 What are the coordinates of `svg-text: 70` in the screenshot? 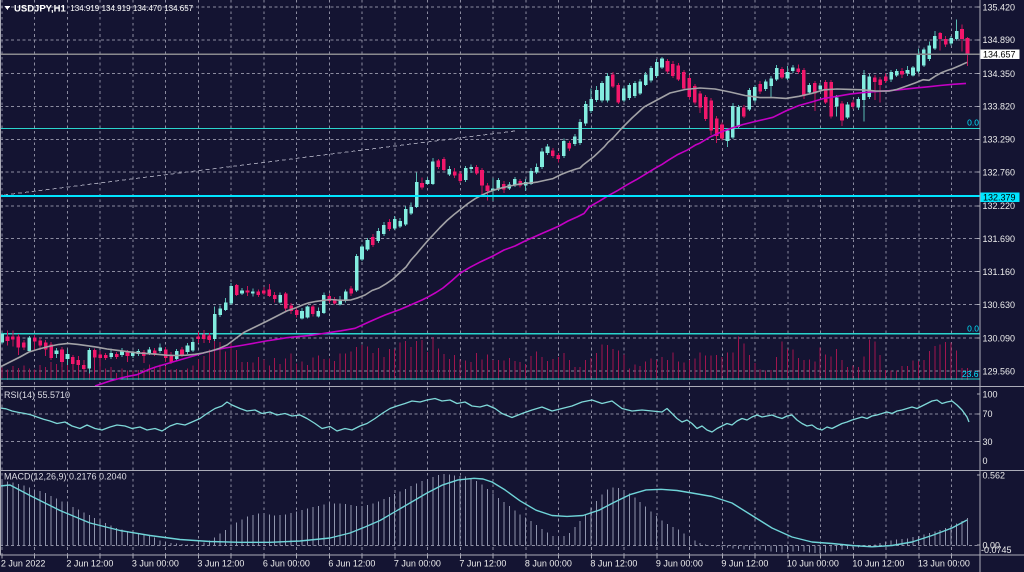 It's located at (988, 414).